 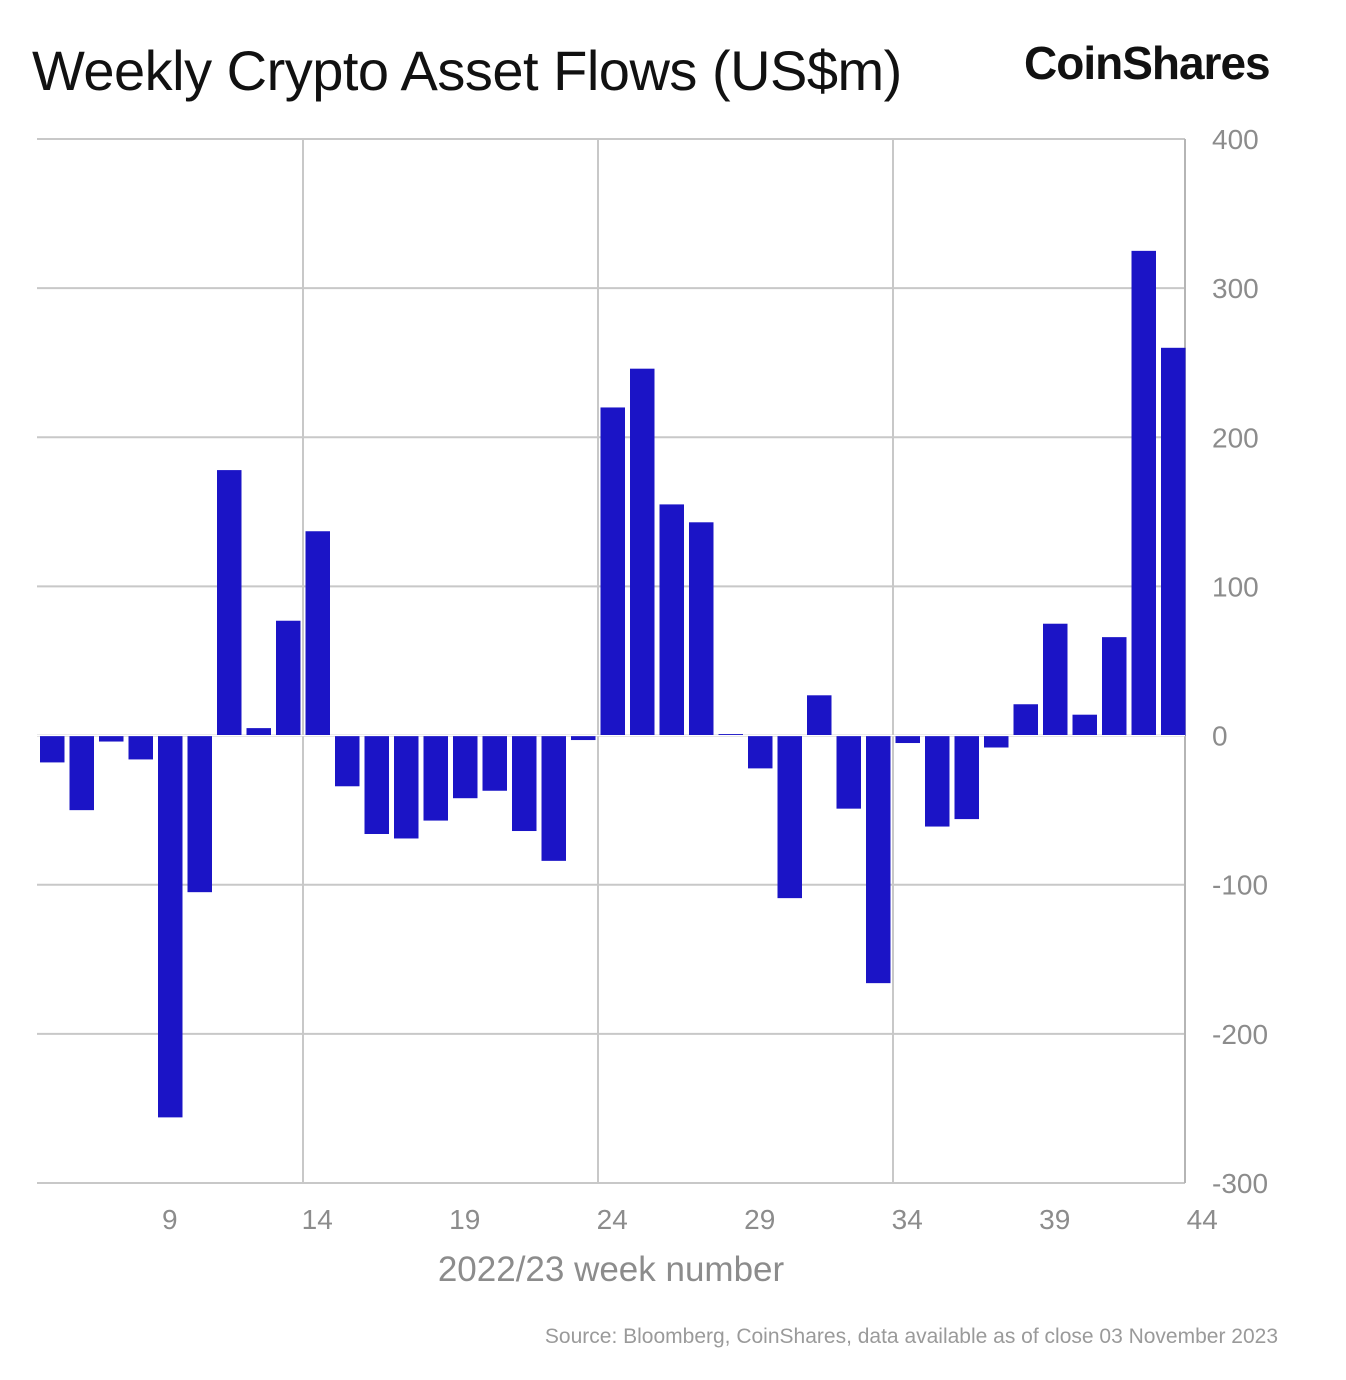 What do you see at coordinates (464, 1219) in the screenshot?
I see `x-tick-label: 19` at bounding box center [464, 1219].